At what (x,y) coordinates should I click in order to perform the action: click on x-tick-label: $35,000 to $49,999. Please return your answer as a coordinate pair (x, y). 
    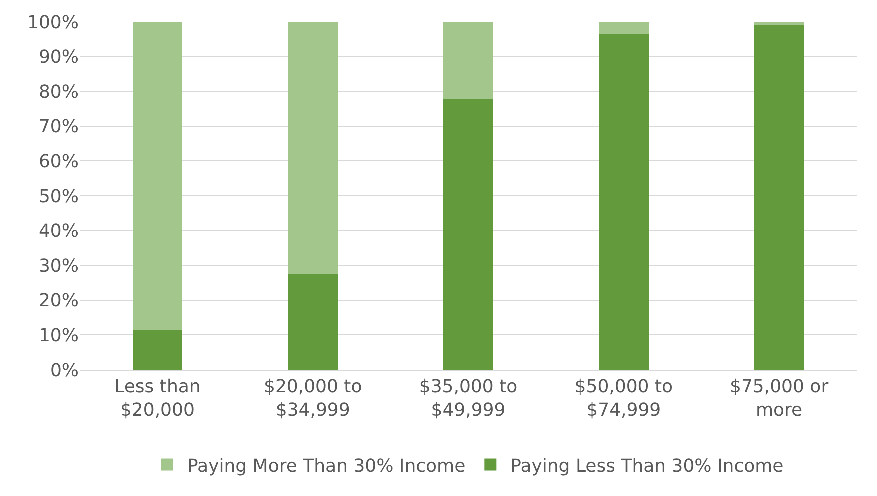
    Looking at the image, I should click on (468, 398).